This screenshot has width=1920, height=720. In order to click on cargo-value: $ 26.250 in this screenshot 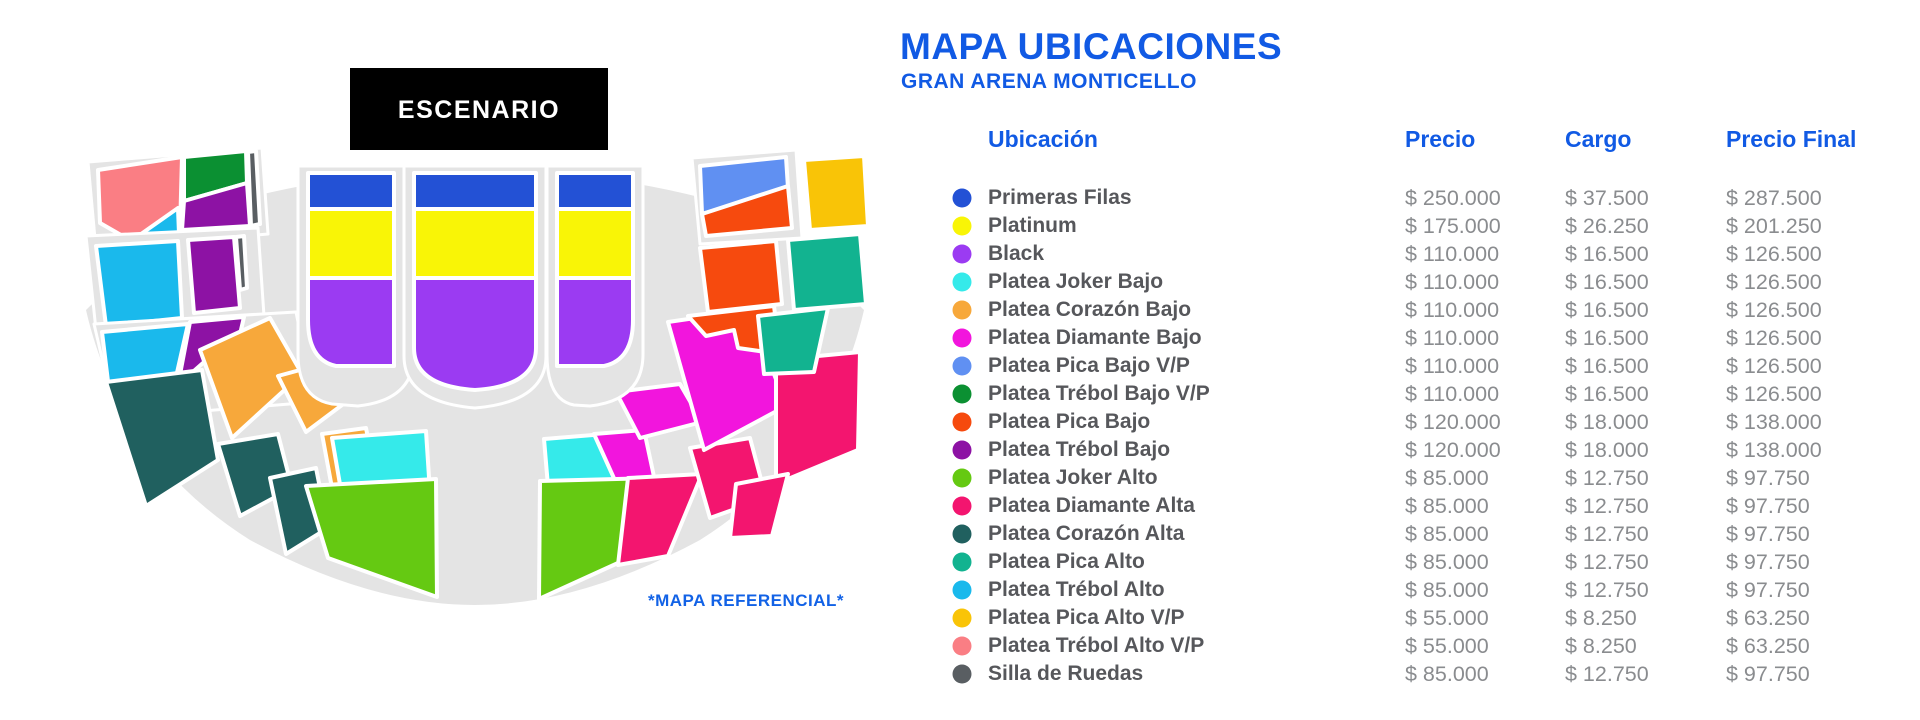, I will do `click(1607, 225)`.